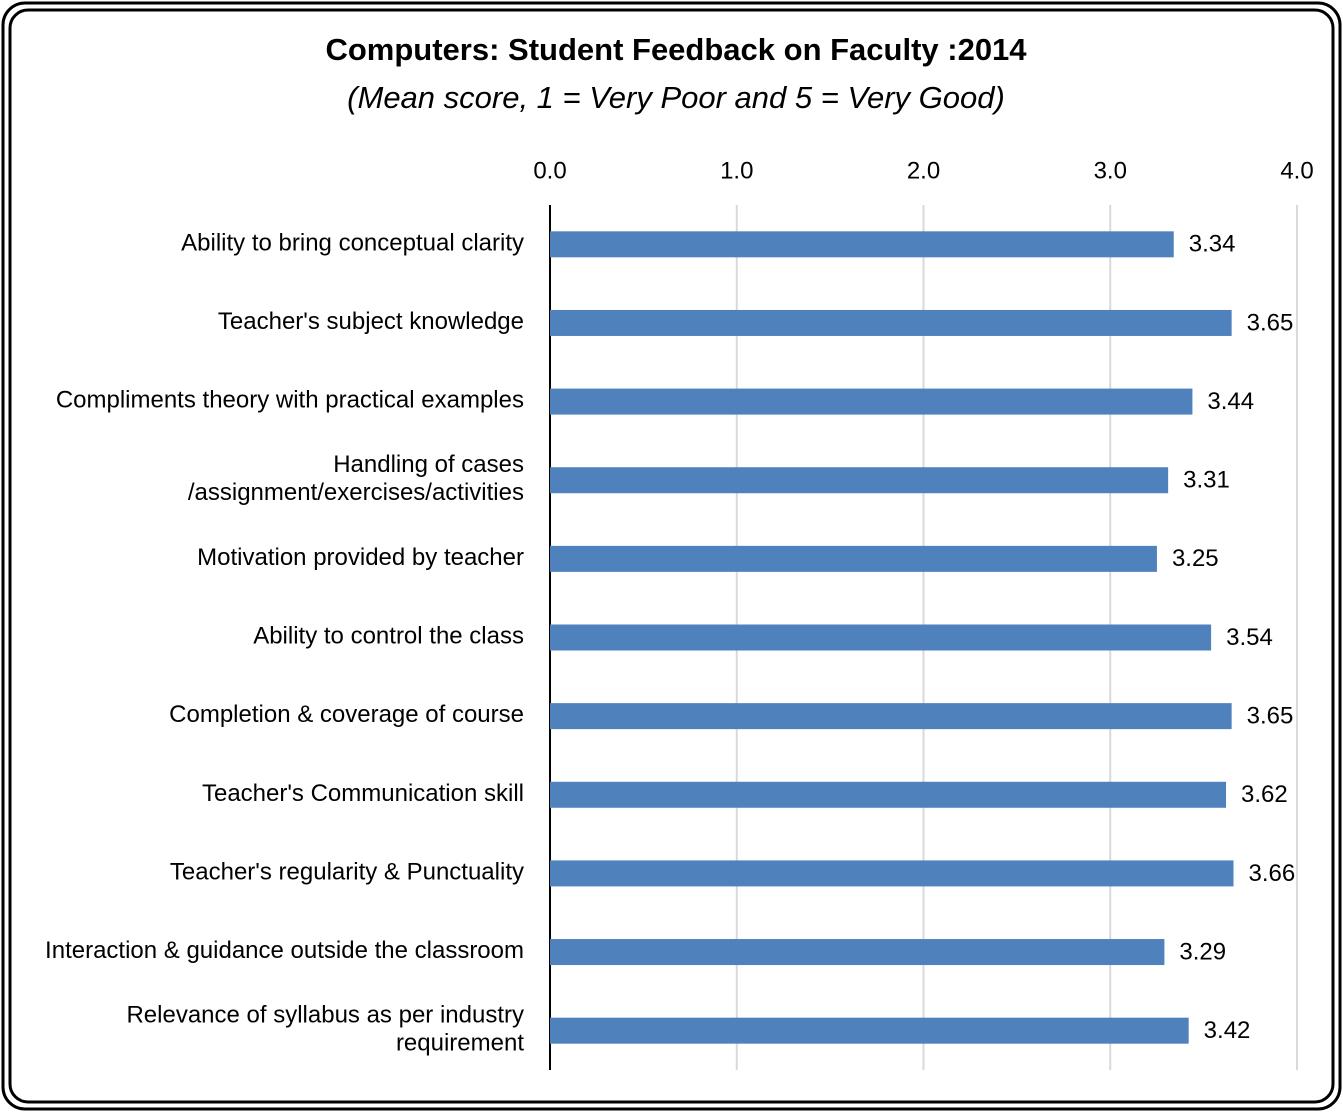 Image resolution: width=1343 pixels, height=1112 pixels. Describe the element at coordinates (363, 793) in the screenshot. I see `y-tick-label: Teacher's Communication skill` at that location.